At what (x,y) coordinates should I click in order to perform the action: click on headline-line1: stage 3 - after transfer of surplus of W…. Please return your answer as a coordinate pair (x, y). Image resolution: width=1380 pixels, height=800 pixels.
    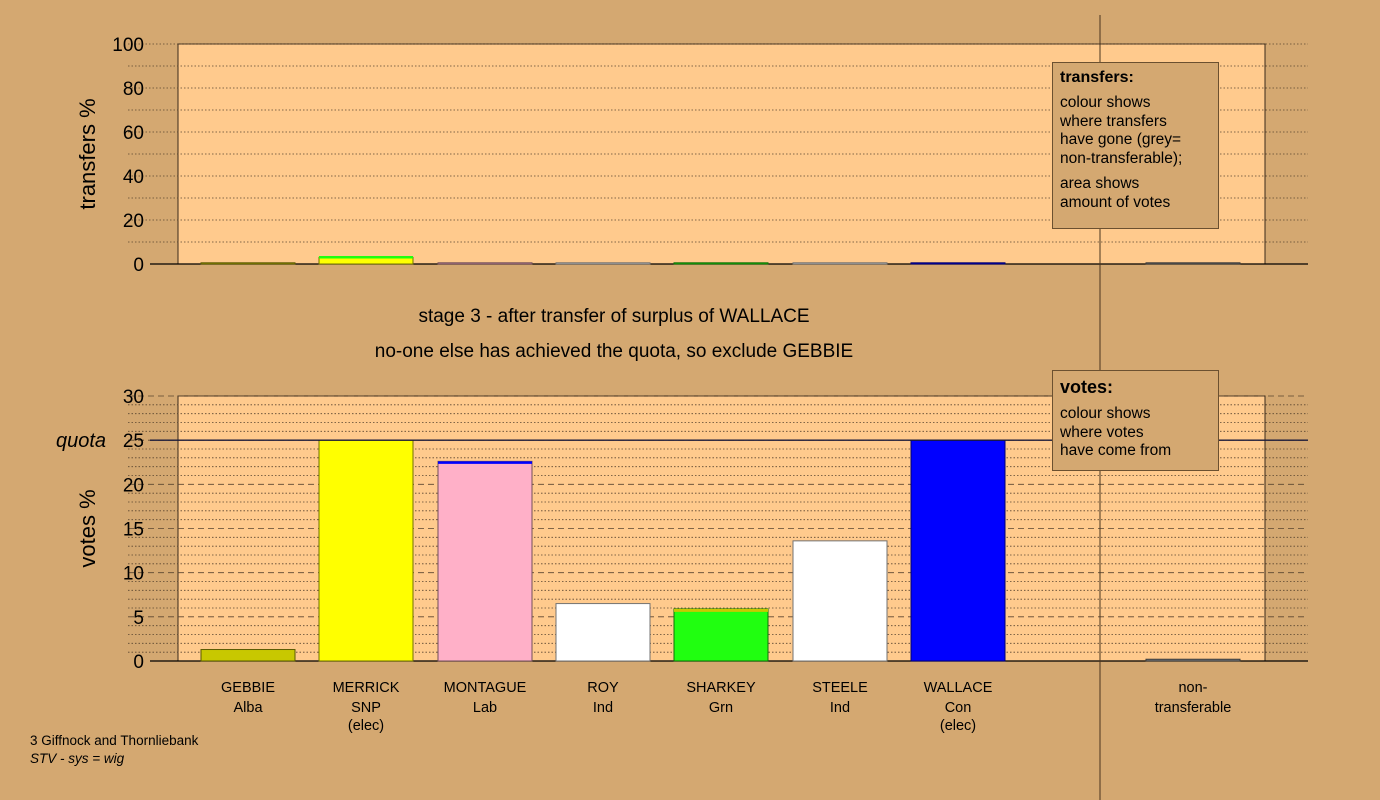
    Looking at the image, I should click on (613, 316).